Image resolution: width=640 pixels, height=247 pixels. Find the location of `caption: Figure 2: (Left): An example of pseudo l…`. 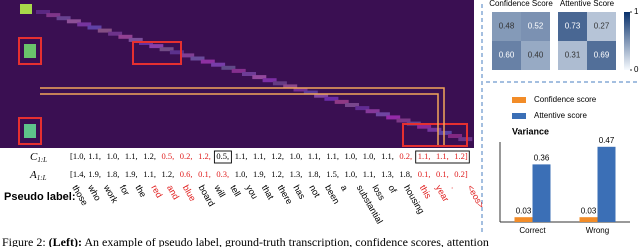

caption: Figure 2: (Left): An example of pseudo l… is located at coordinates (245, 241).